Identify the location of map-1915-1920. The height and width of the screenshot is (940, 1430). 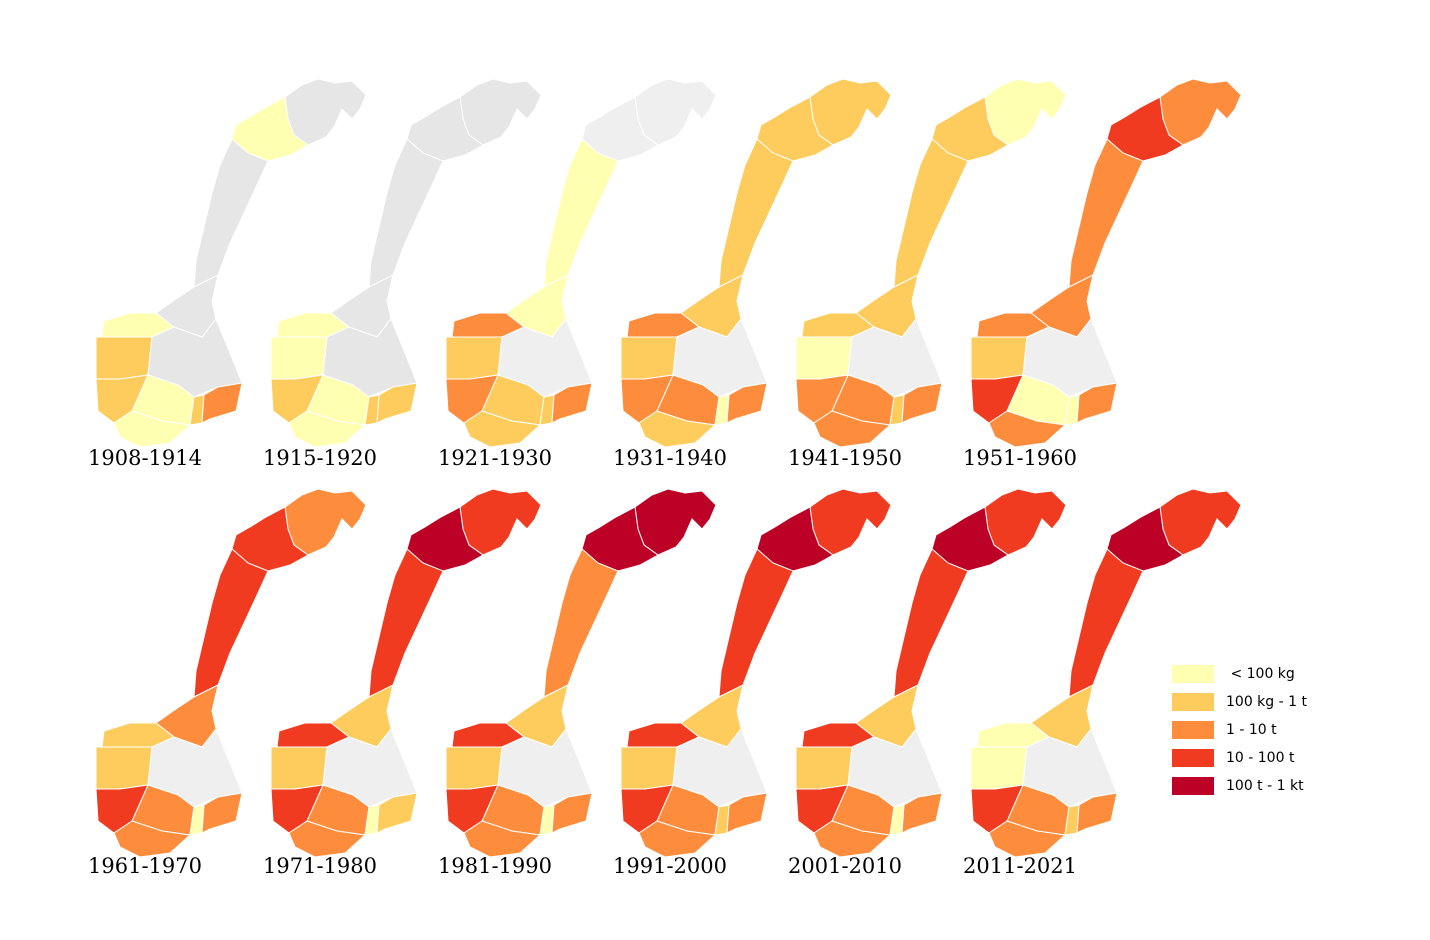
(406, 263).